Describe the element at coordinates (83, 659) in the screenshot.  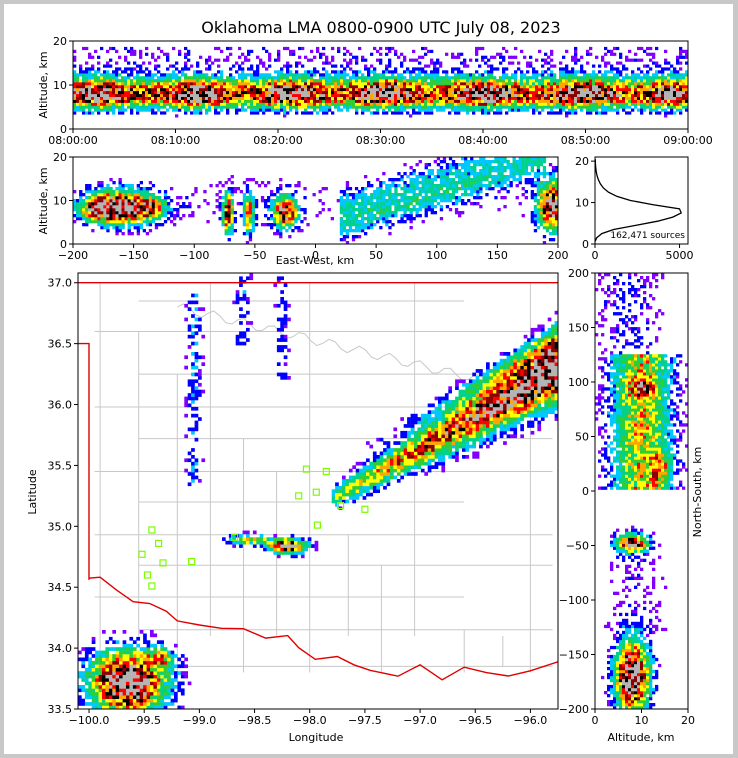
I see `plan-view-cell` at that location.